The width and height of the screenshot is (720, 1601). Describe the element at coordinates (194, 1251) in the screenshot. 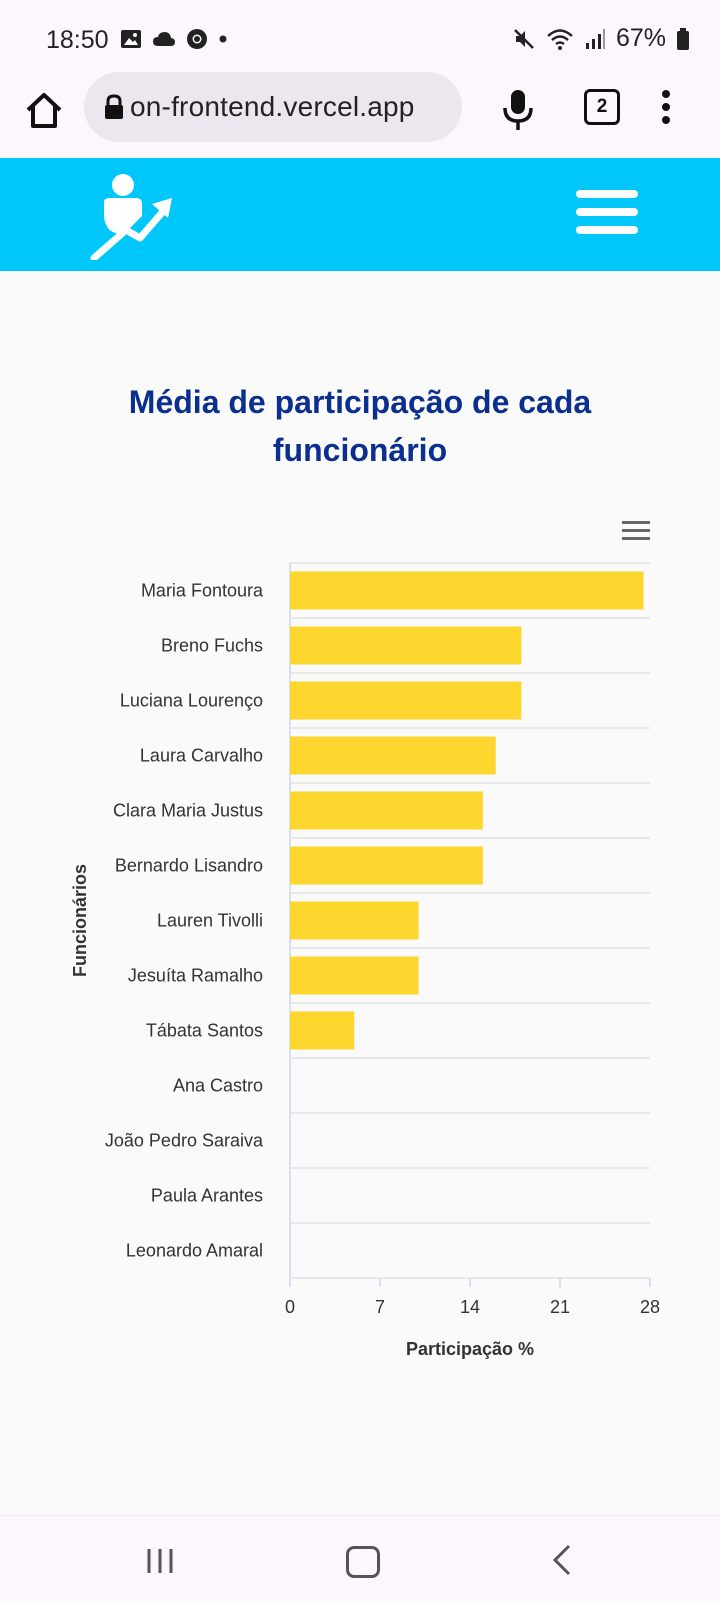

I see `category-label: Leonardo Amaral` at that location.